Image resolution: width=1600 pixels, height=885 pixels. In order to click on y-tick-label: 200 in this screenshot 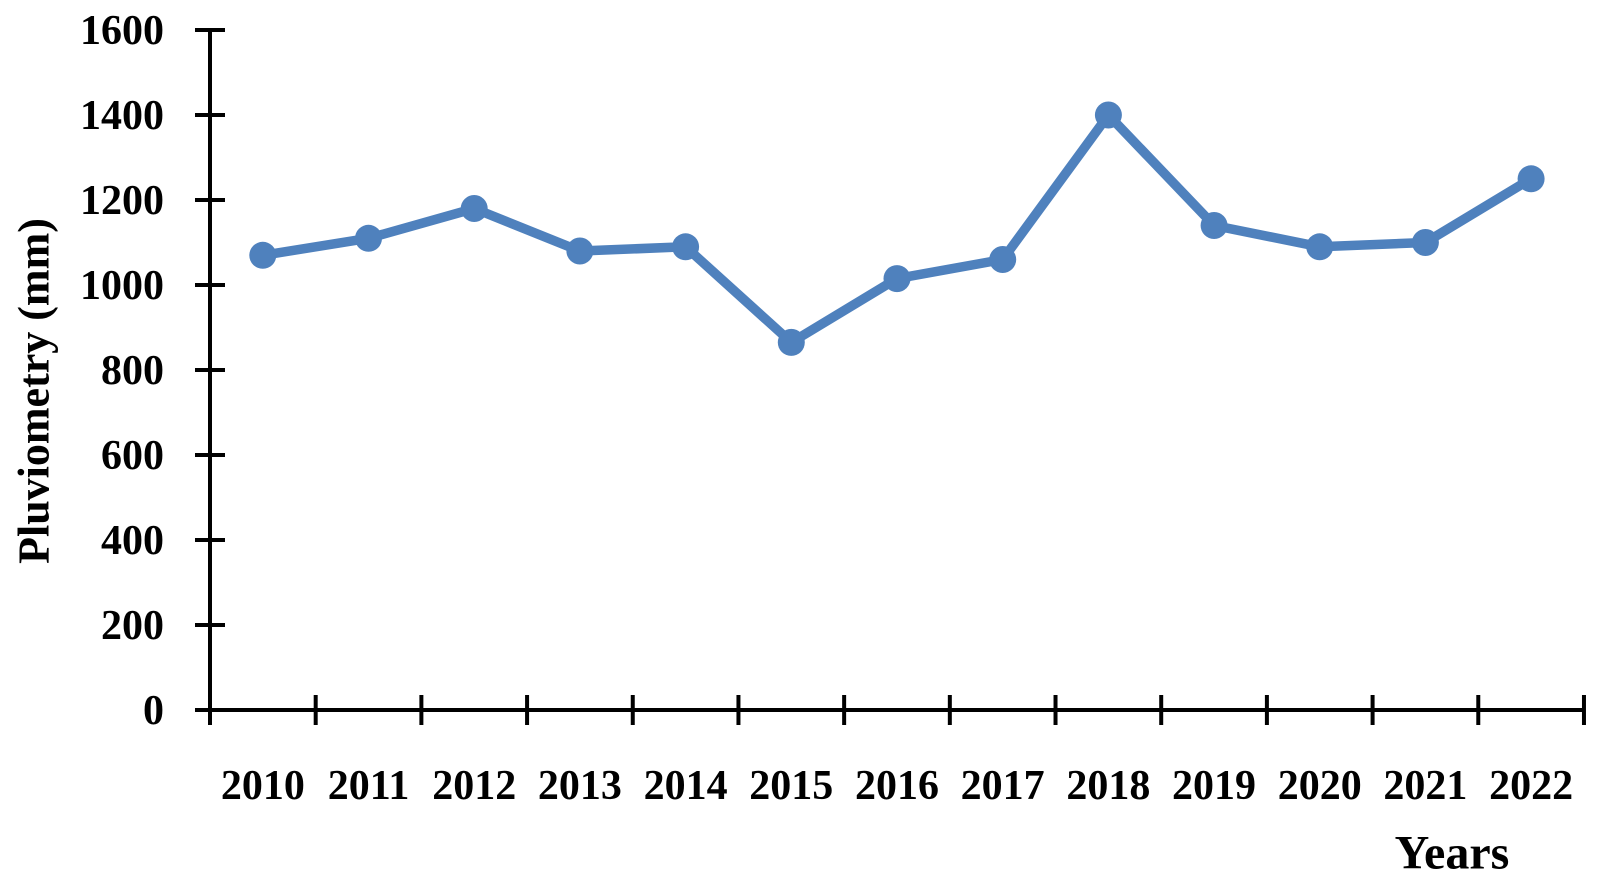, I will do `click(132, 626)`.